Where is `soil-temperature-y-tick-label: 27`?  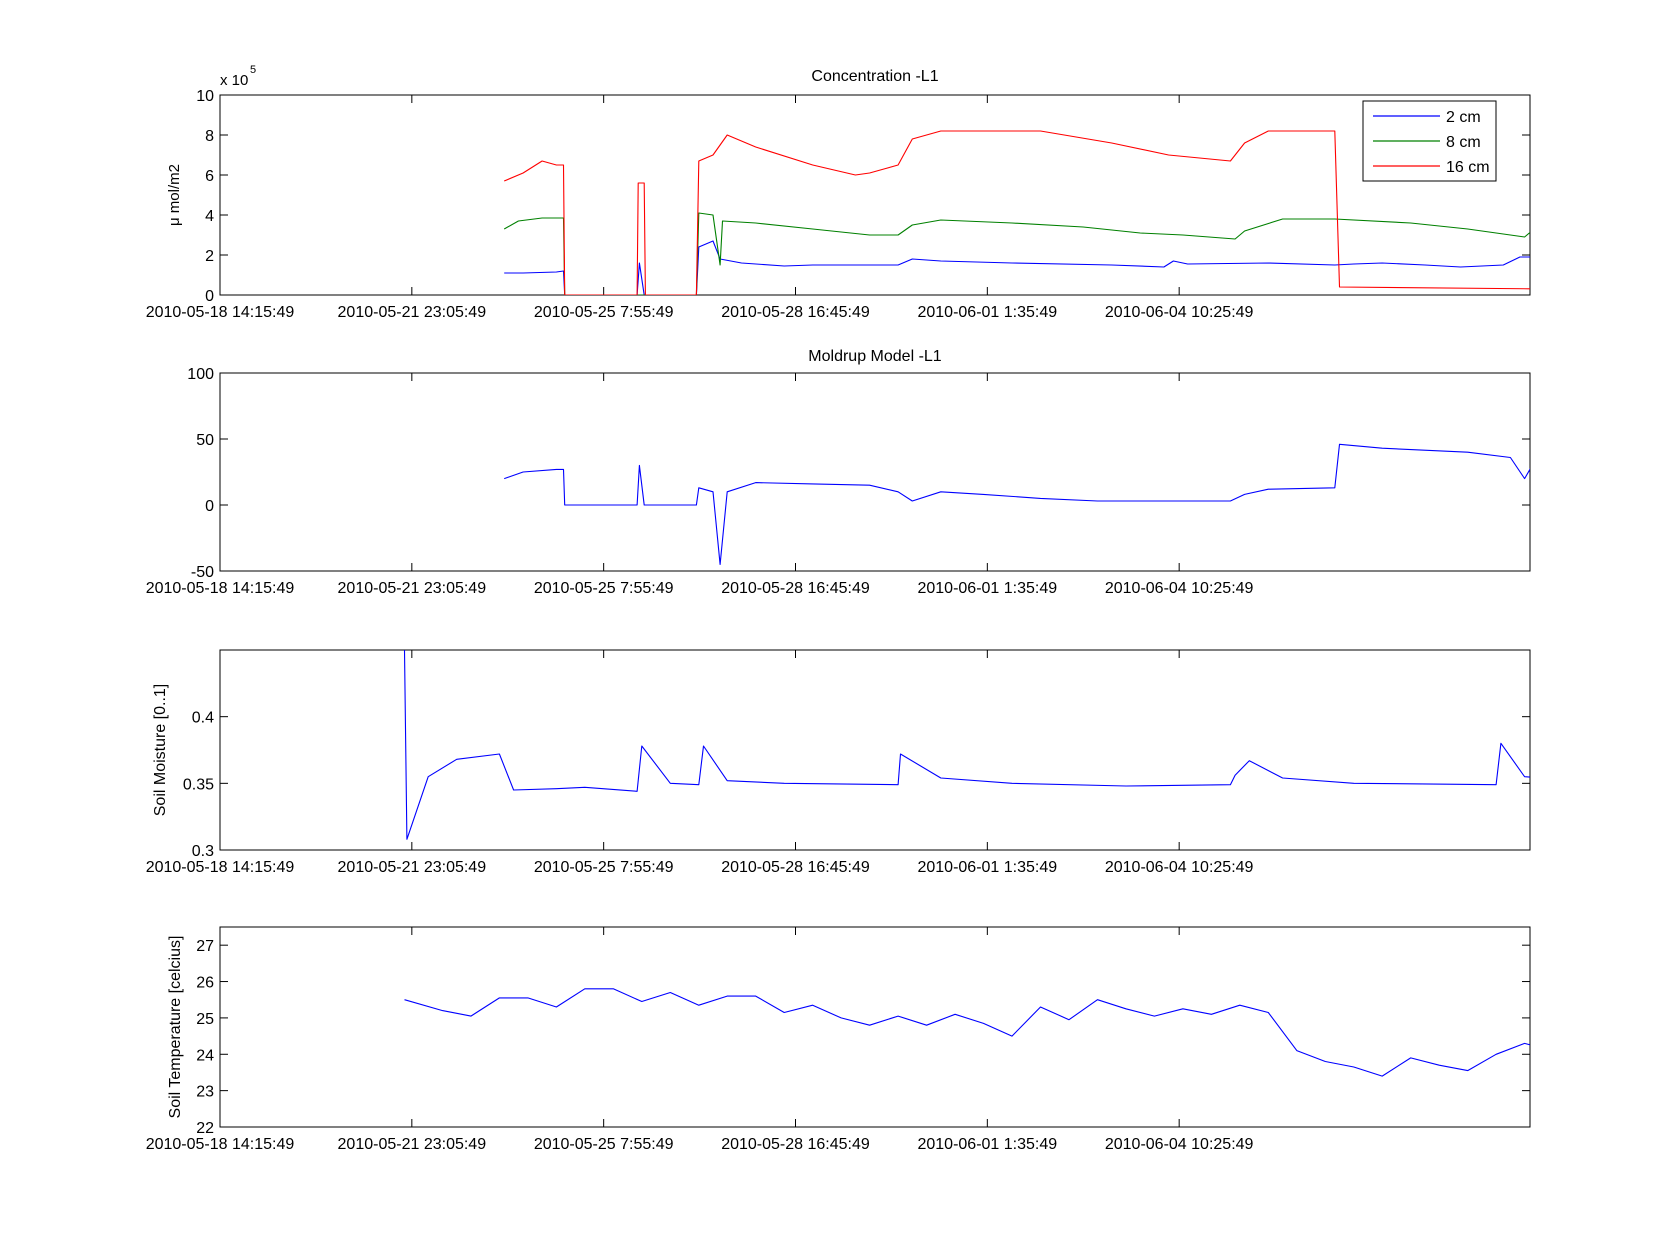 soil-temperature-y-tick-label: 27 is located at coordinates (205, 946).